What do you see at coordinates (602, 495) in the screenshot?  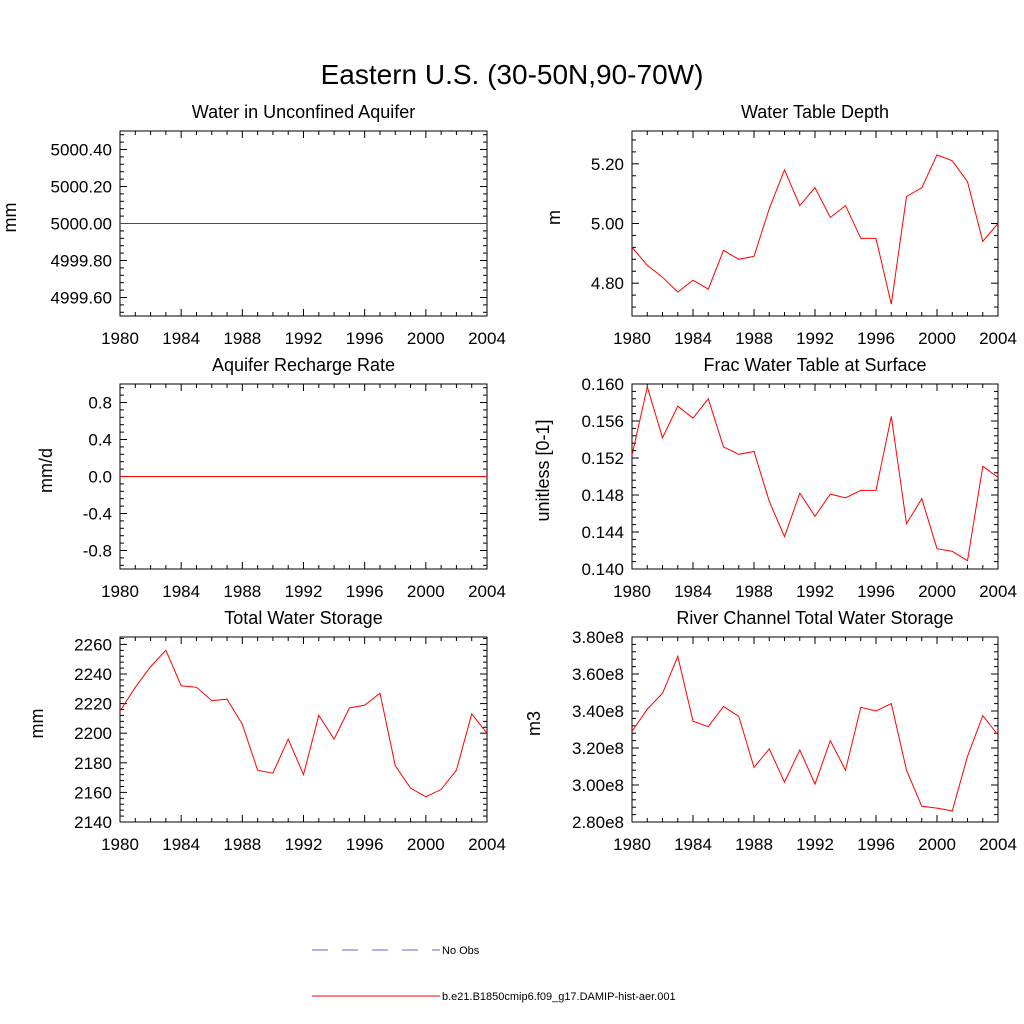 I see `y-tick-label: 0.148` at bounding box center [602, 495].